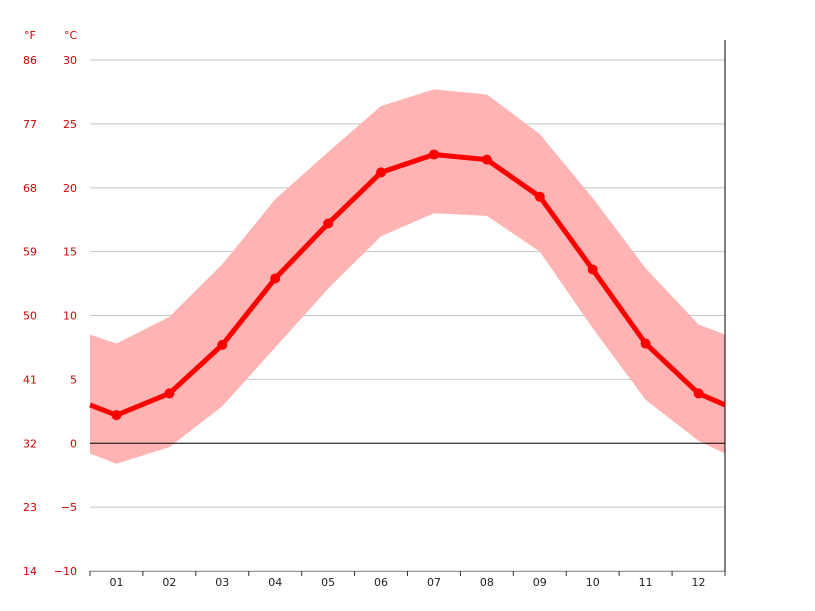  I want to click on y-tick-label-celsius: −10, so click(65, 571).